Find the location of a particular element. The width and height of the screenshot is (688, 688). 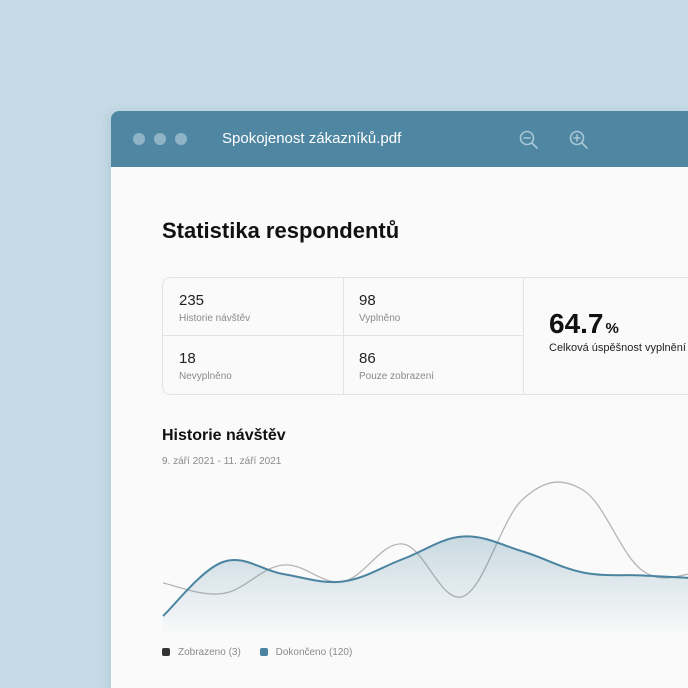

stat-label: Pouze zobrazení is located at coordinates (397, 376).